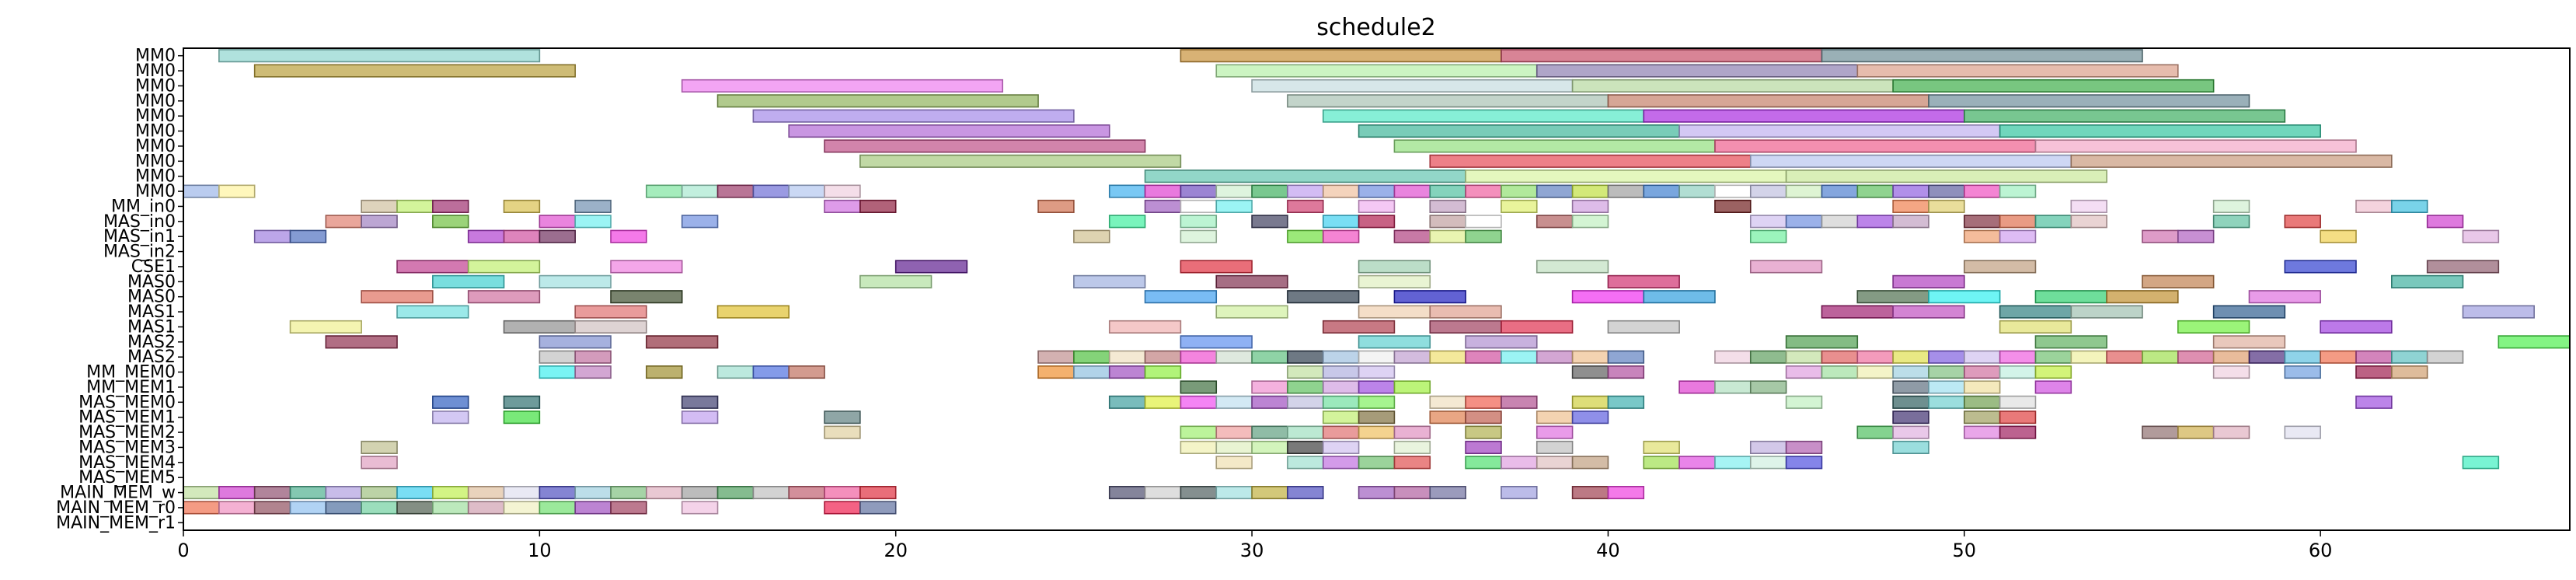 The width and height of the screenshot is (2576, 580). Describe the element at coordinates (896, 550) in the screenshot. I see `x-tick-label: 20` at that location.